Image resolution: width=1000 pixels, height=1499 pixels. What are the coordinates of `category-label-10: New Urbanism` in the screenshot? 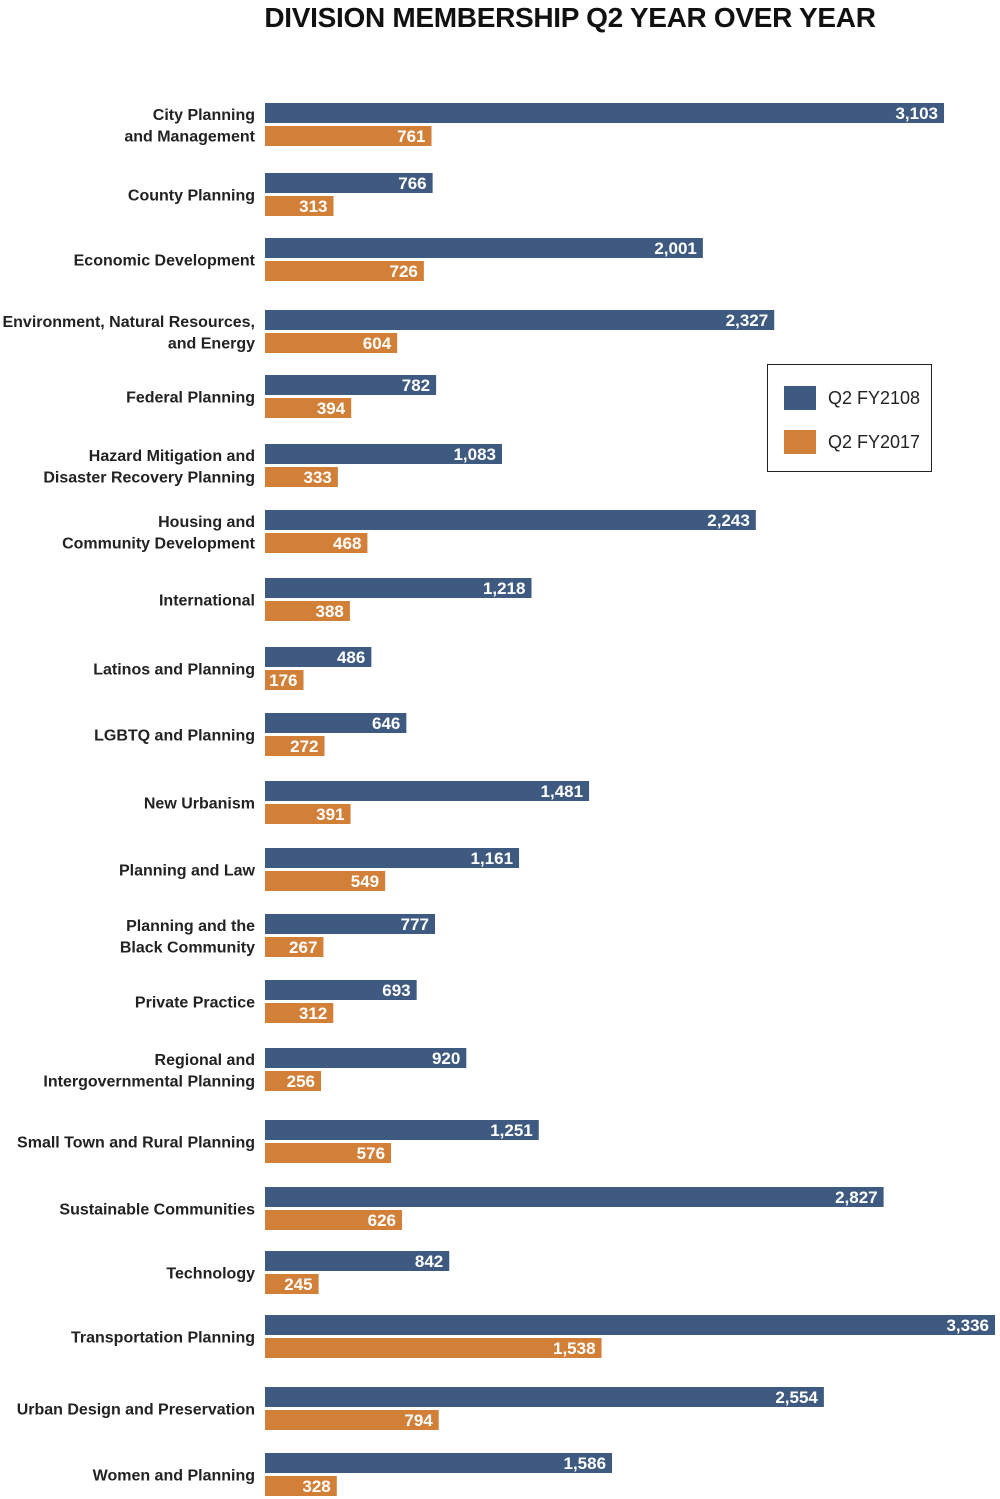 It's located at (199, 804).